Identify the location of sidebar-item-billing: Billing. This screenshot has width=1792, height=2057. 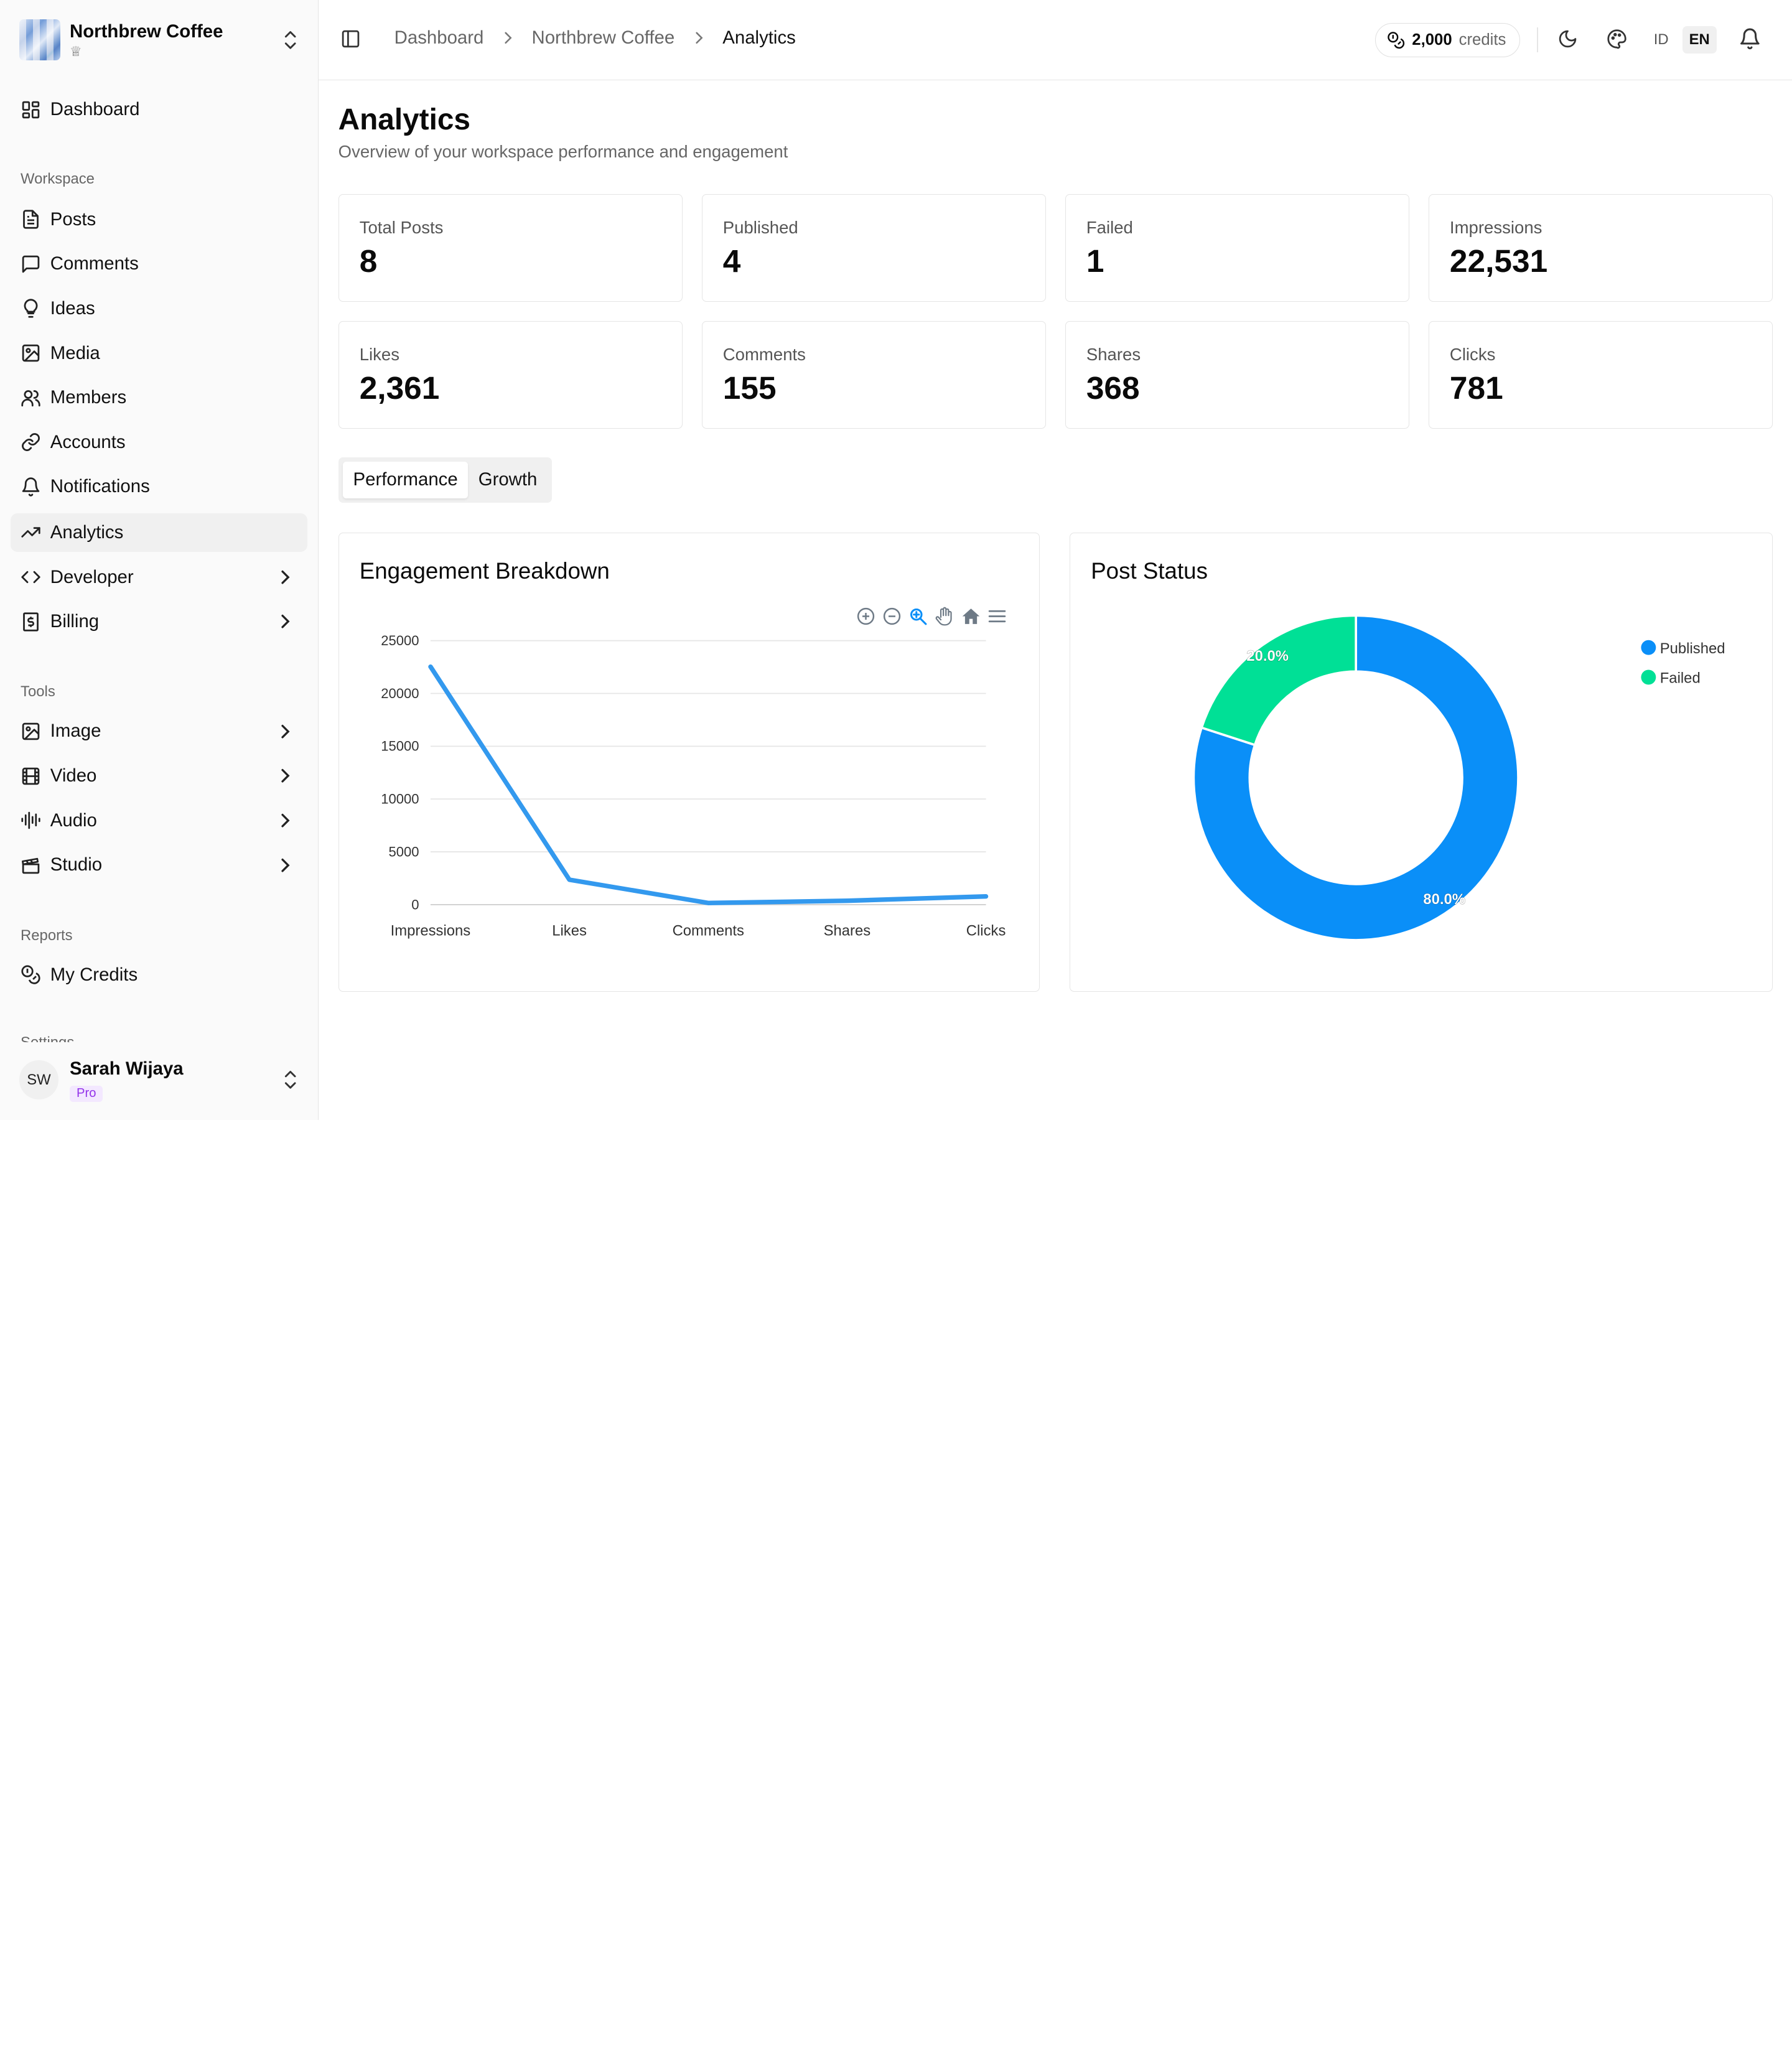
(159, 621).